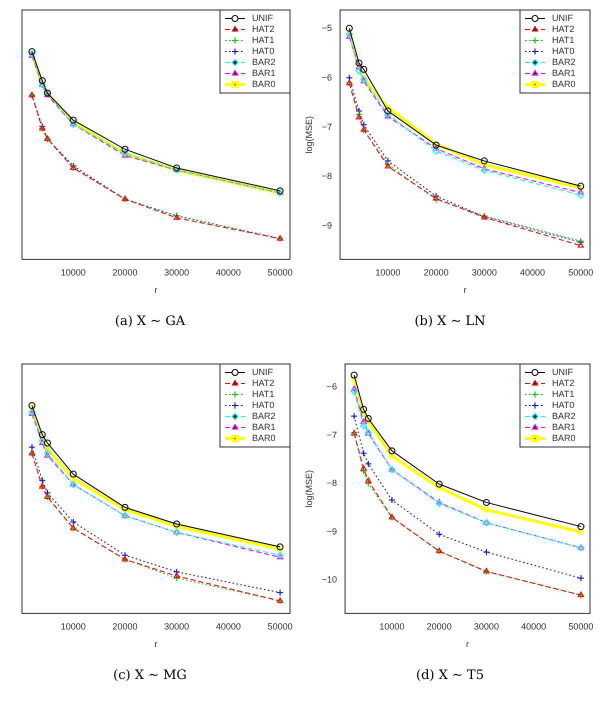  I want to click on text: (c) X ∼ MG, so click(150, 675).